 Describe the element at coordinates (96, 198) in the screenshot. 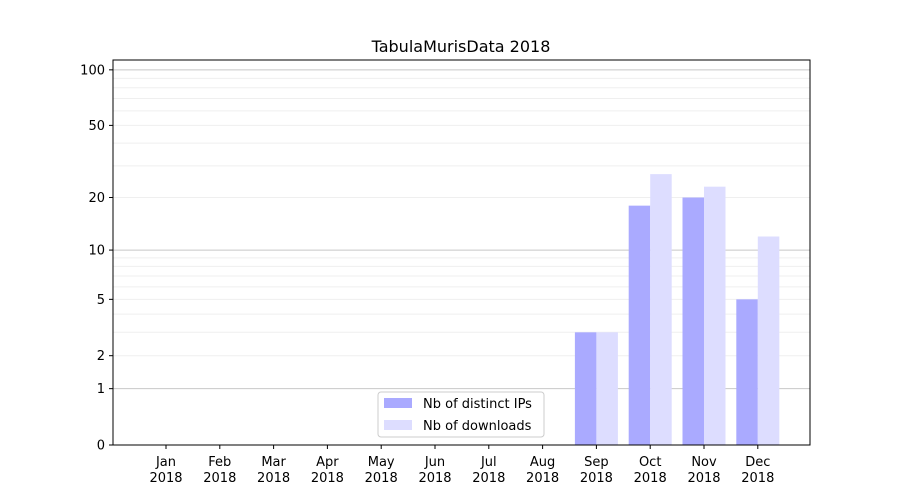

I see `y-tick-label: 20` at that location.